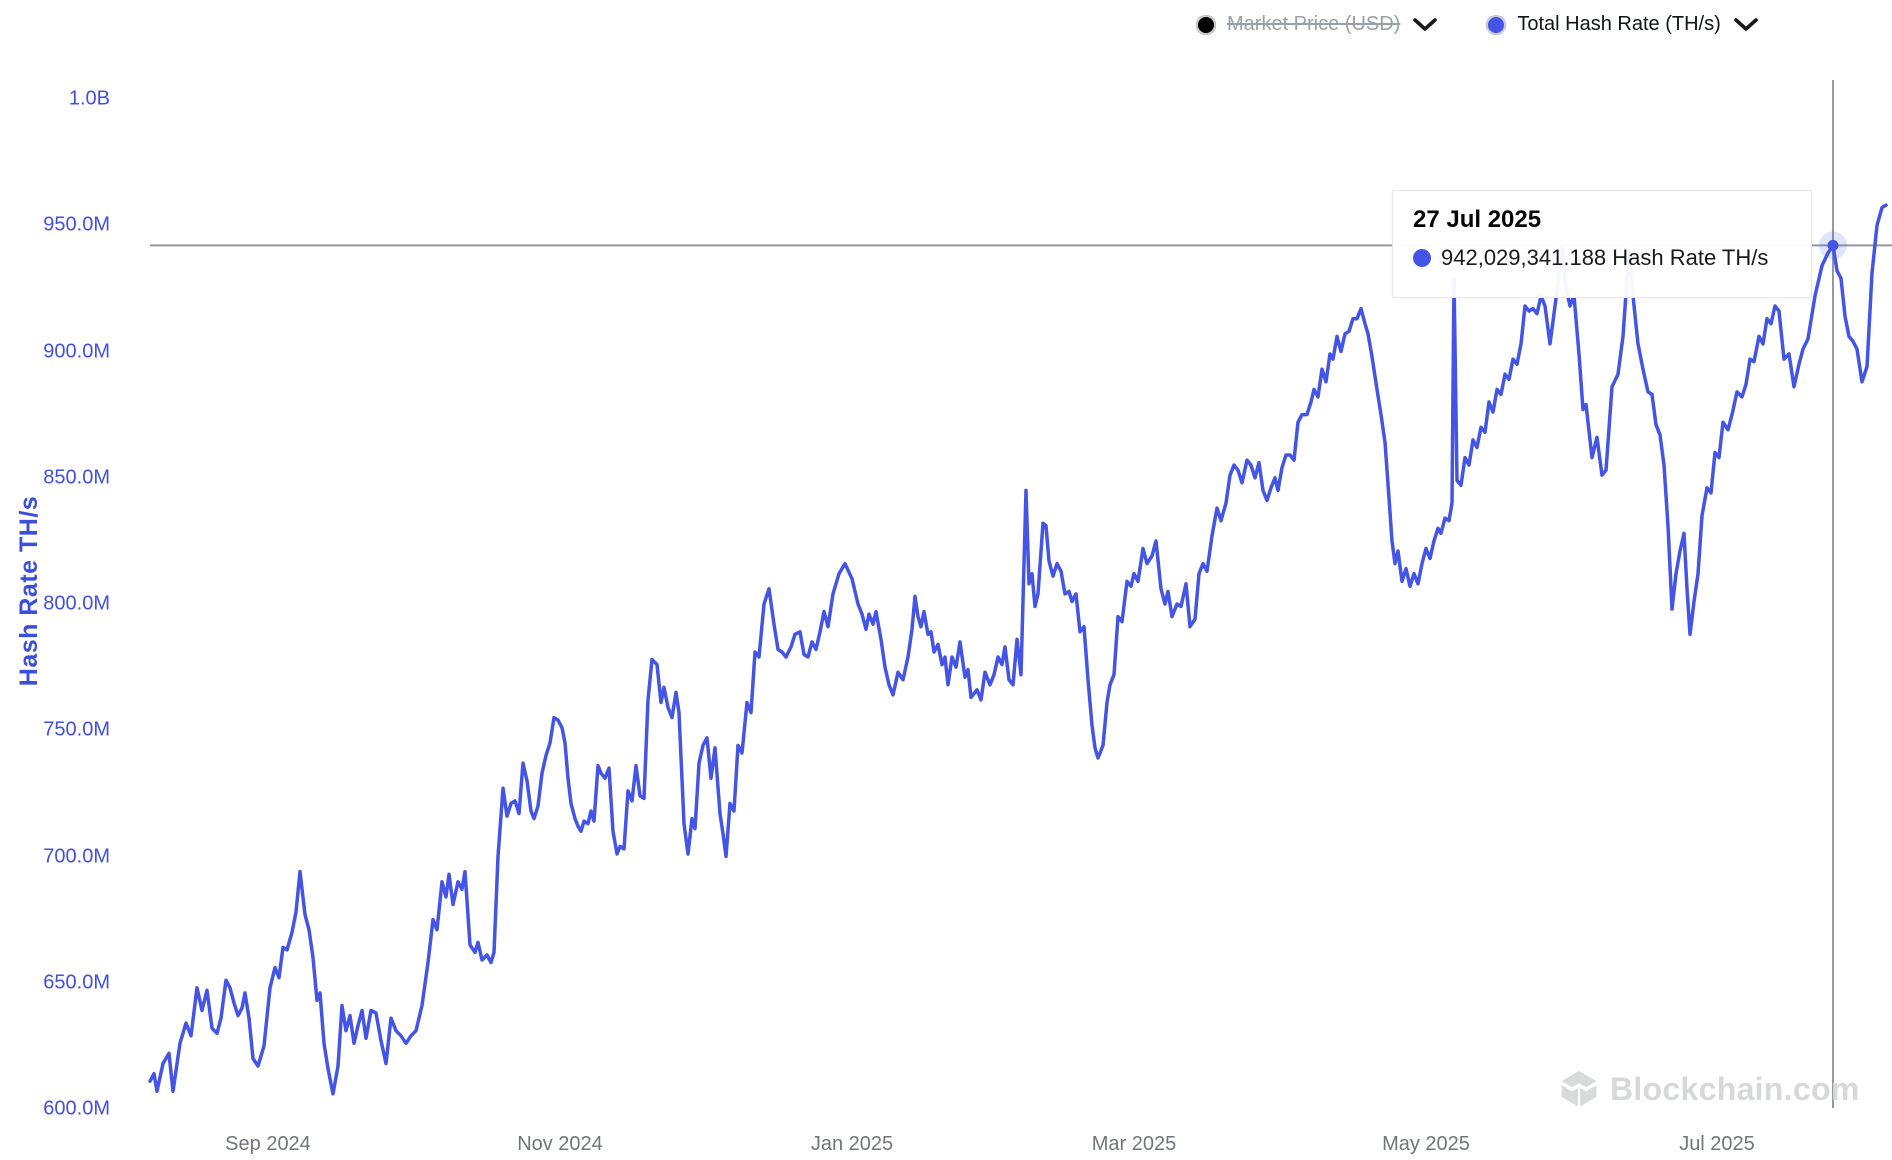  I want to click on y-tick-label: 1.0B, so click(89, 98).